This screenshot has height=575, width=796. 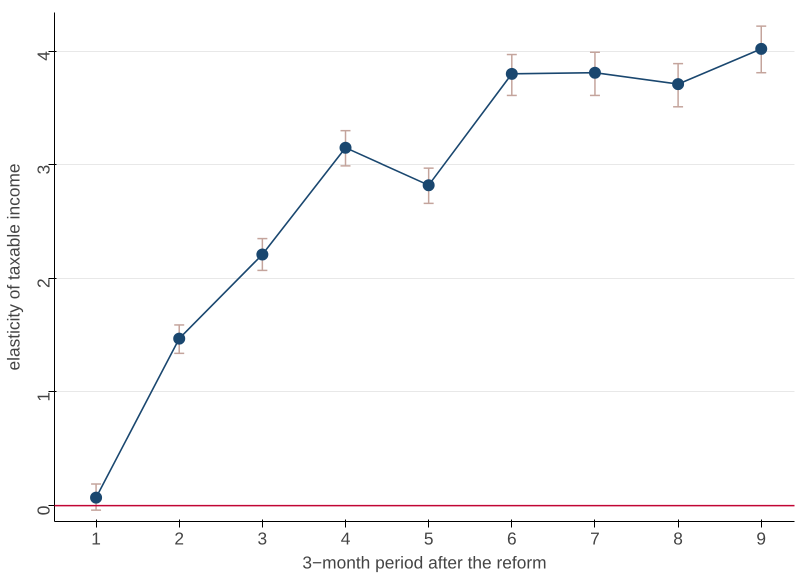 What do you see at coordinates (44, 55) in the screenshot?
I see `y-tick-label: 4` at bounding box center [44, 55].